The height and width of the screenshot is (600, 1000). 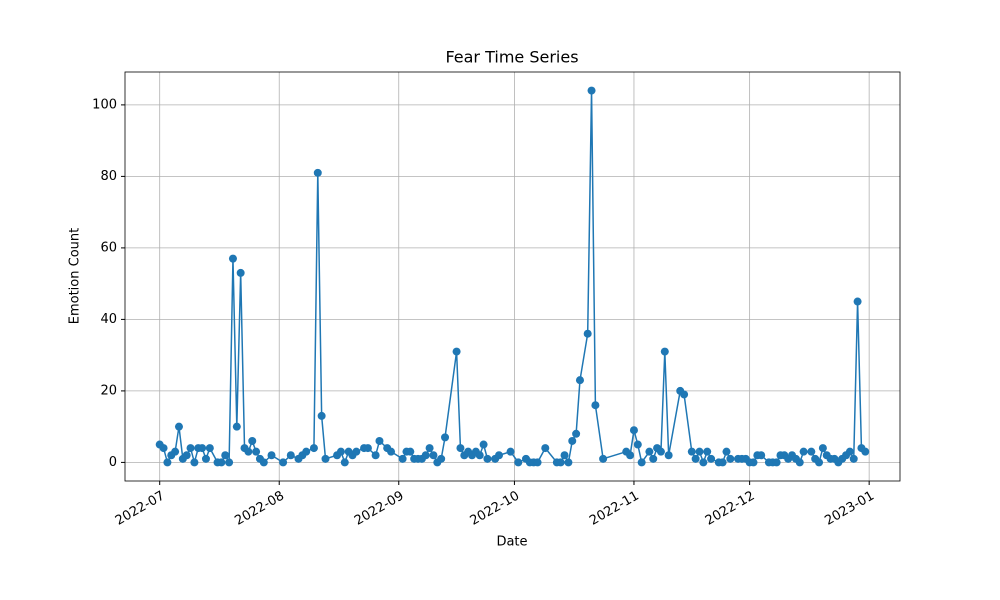 I want to click on y-axis-label: Emotion Count, so click(x=75, y=276).